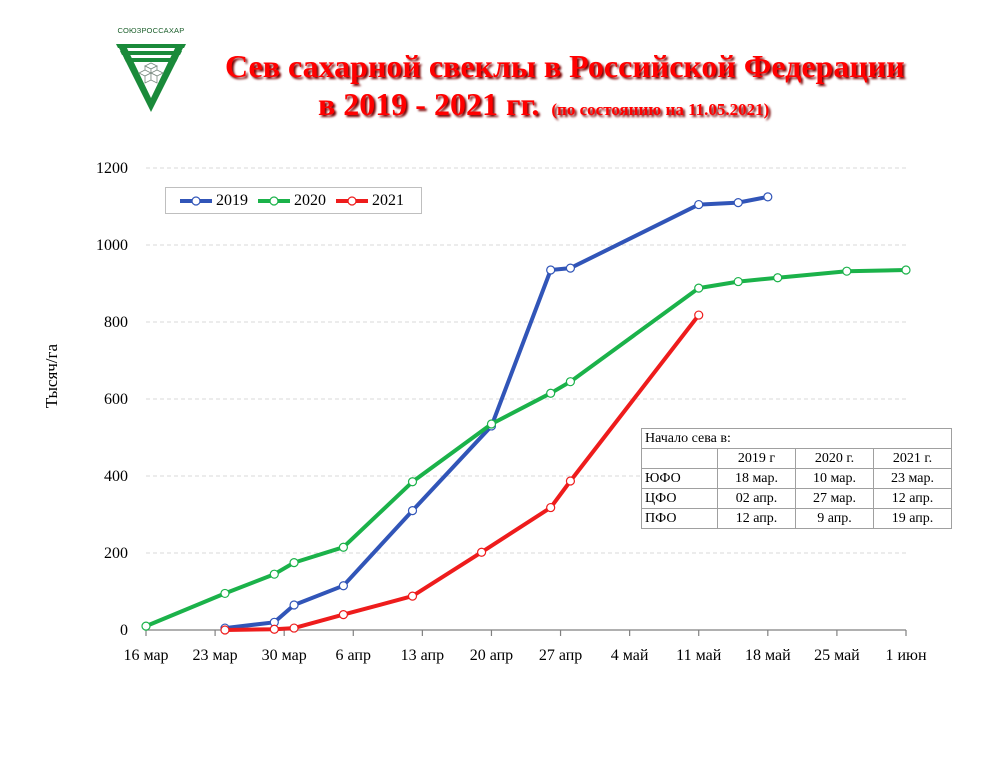 This screenshot has height=758, width=1000. What do you see at coordinates (291, 201) in the screenshot?
I see `legend-item-2020: 2020` at bounding box center [291, 201].